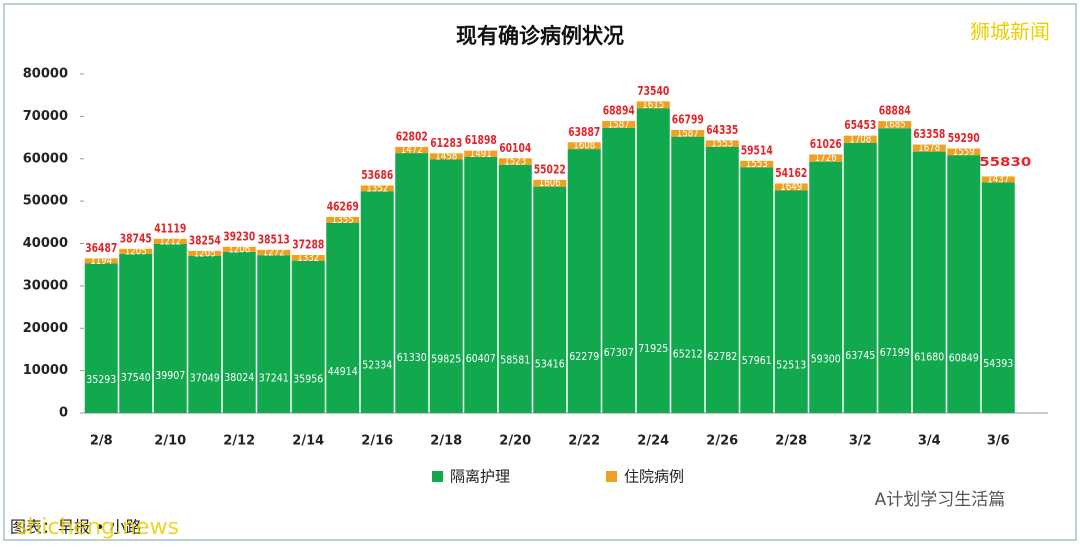 The image size is (1080, 548). Describe the element at coordinates (654, 477) in the screenshot. I see `legend-label: 住院病例` at that location.